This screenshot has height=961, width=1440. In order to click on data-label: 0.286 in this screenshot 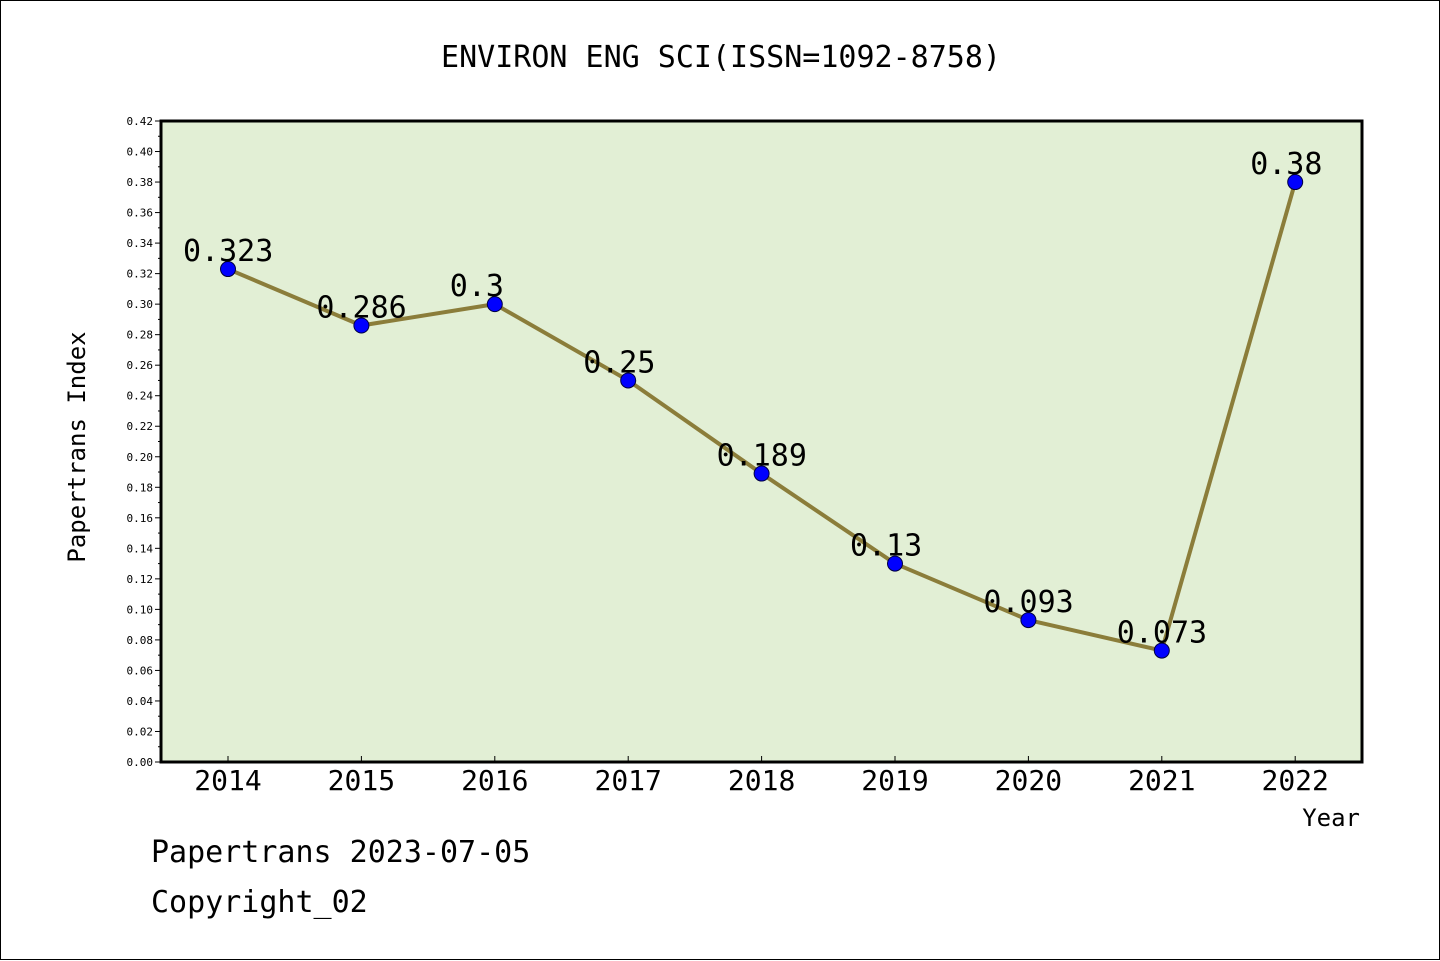, I will do `click(361, 308)`.